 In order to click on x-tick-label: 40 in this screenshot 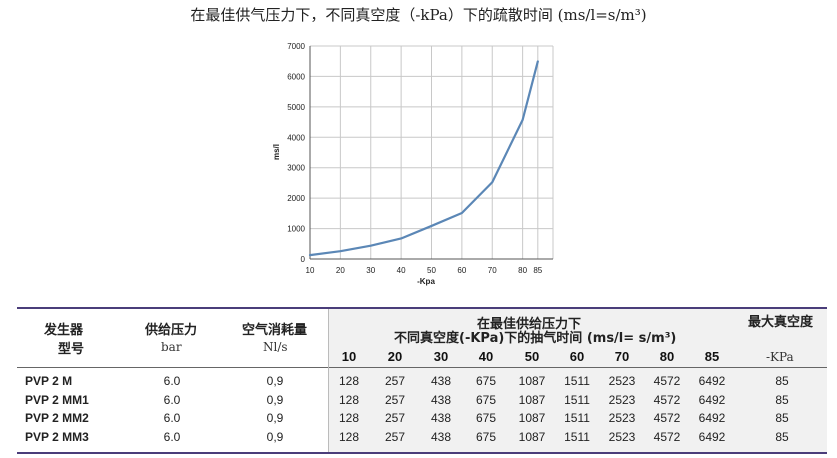, I will do `click(401, 270)`.